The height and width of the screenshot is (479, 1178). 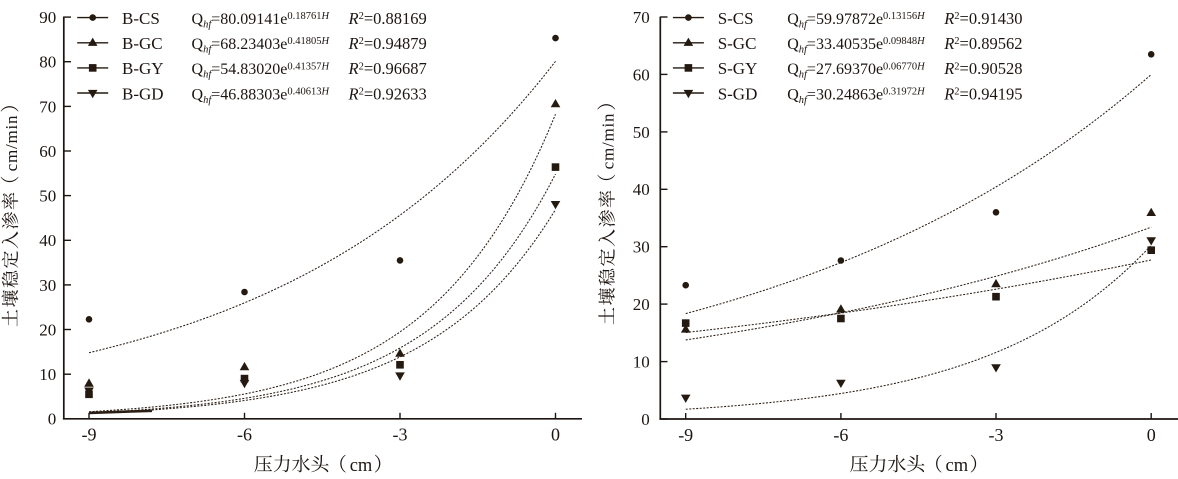 I want to click on svg-text: S-GC, so click(x=737, y=43).